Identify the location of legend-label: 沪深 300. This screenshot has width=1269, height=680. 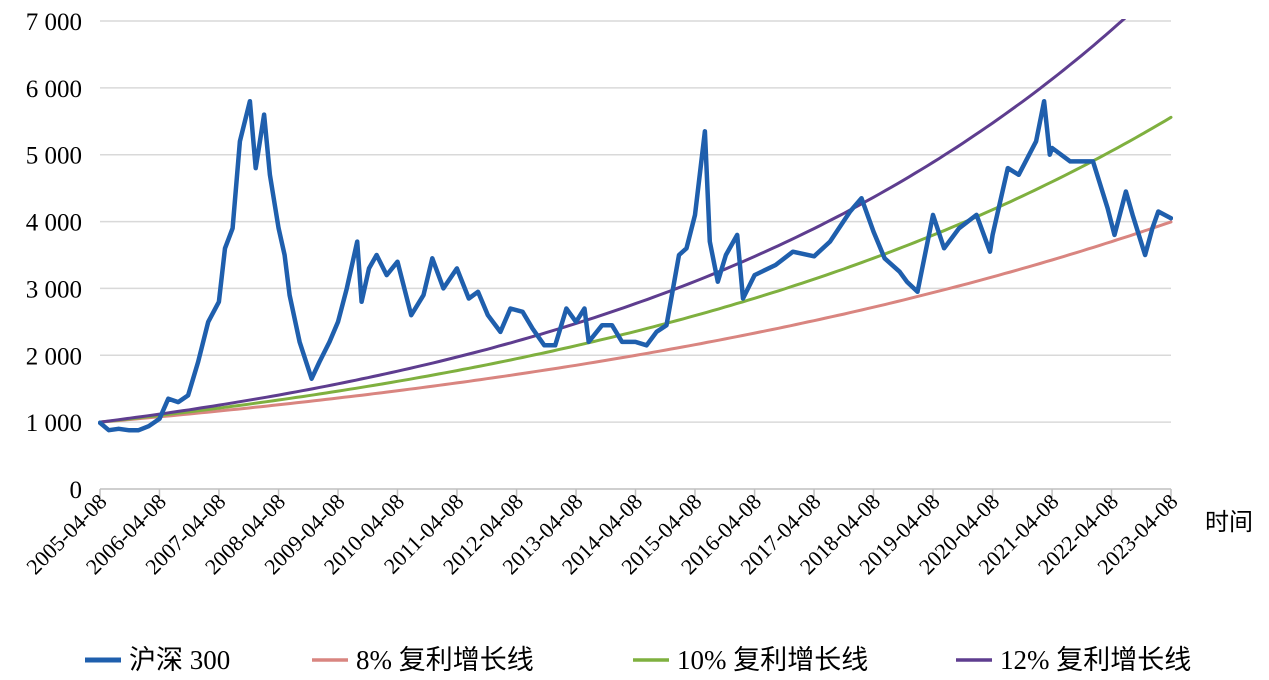
(179, 660).